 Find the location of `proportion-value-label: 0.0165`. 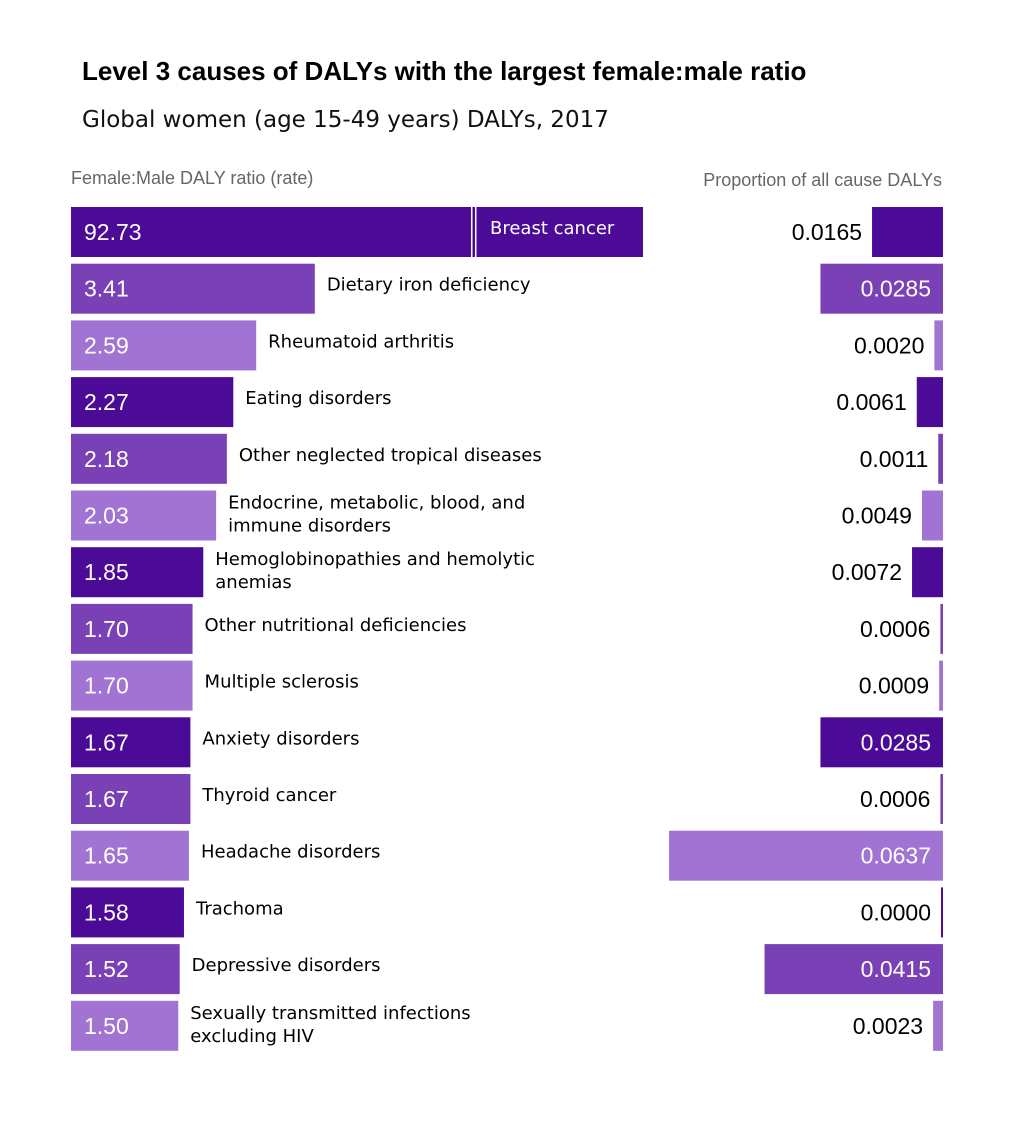

proportion-value-label: 0.0165 is located at coordinates (827, 232).